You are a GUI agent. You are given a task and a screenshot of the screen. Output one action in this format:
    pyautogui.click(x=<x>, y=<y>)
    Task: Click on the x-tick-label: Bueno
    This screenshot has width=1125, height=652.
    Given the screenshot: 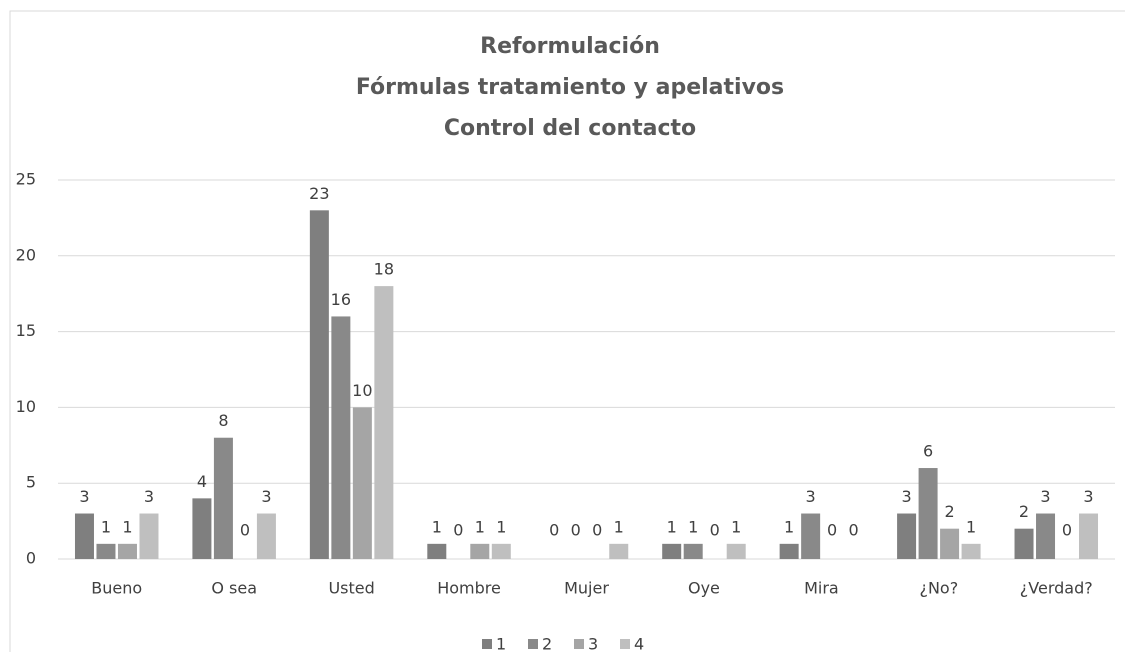 What is the action you would take?
    pyautogui.click(x=116, y=588)
    